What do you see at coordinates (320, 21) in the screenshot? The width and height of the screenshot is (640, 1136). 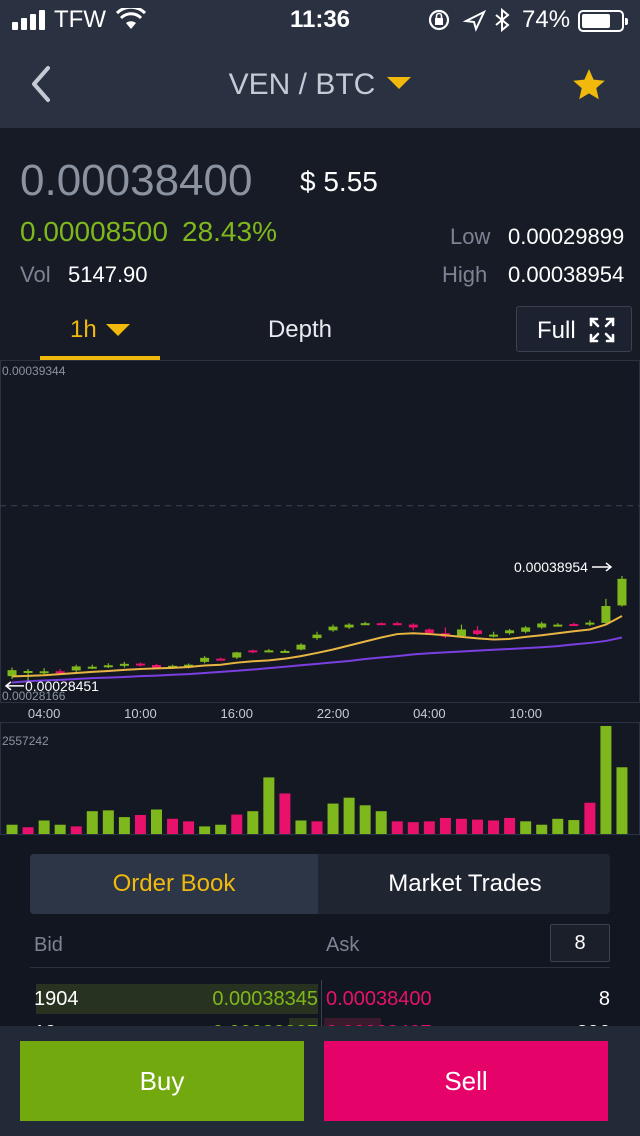 I see `status-bar: TFW 11:36 74%` at bounding box center [320, 21].